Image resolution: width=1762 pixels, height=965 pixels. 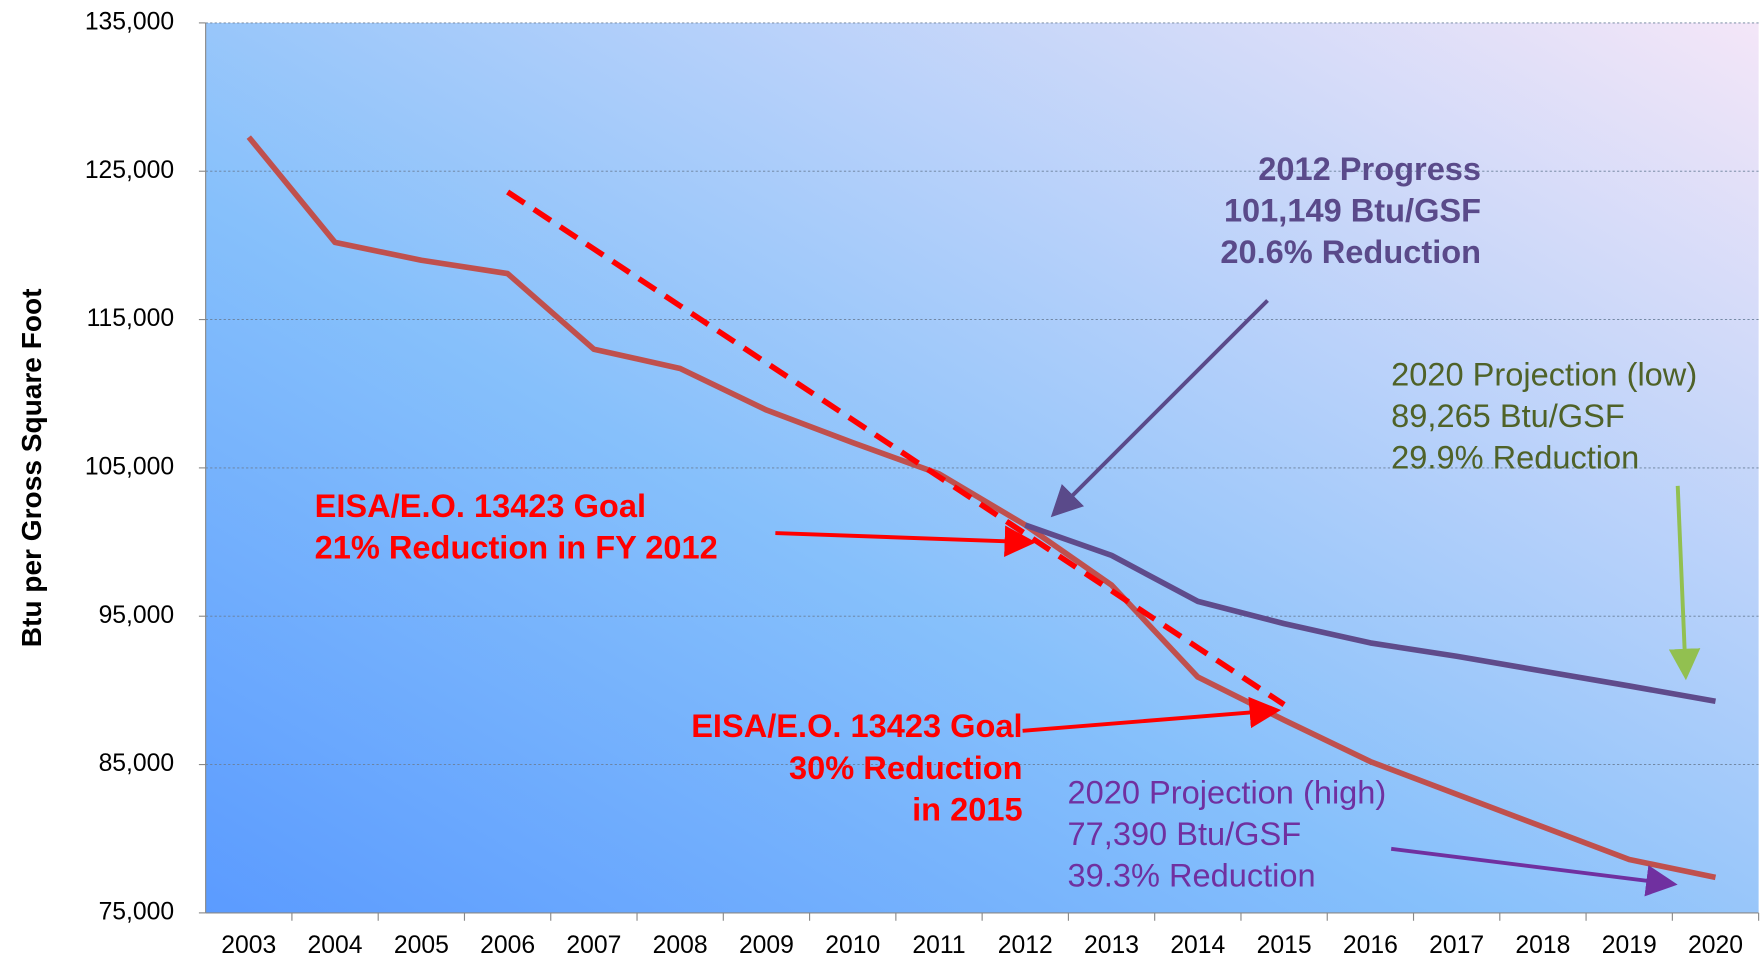 What do you see at coordinates (1197, 945) in the screenshot?
I see `x-tick-label: 2014` at bounding box center [1197, 945].